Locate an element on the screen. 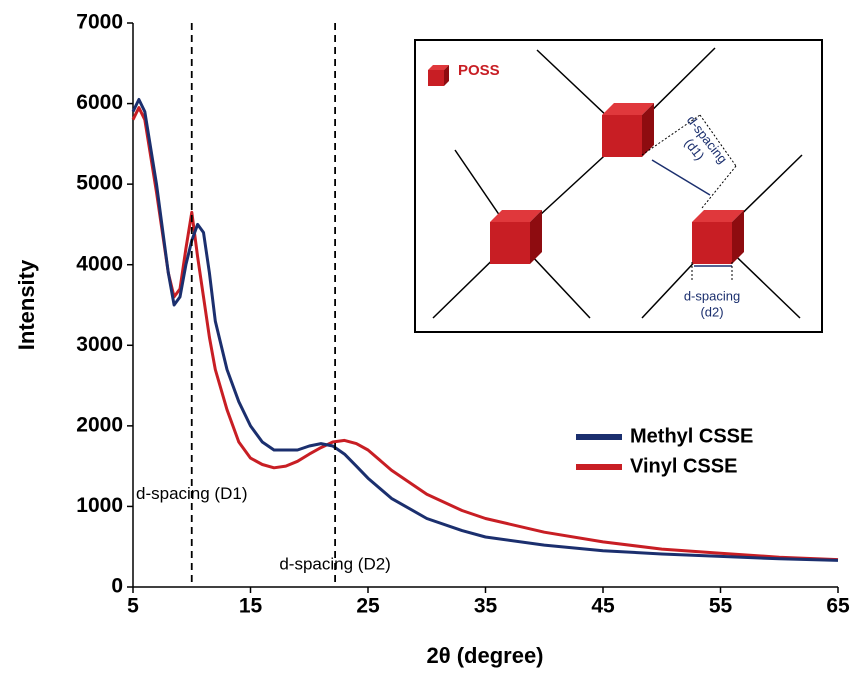  inset-legend: POSS is located at coordinates (479, 70).